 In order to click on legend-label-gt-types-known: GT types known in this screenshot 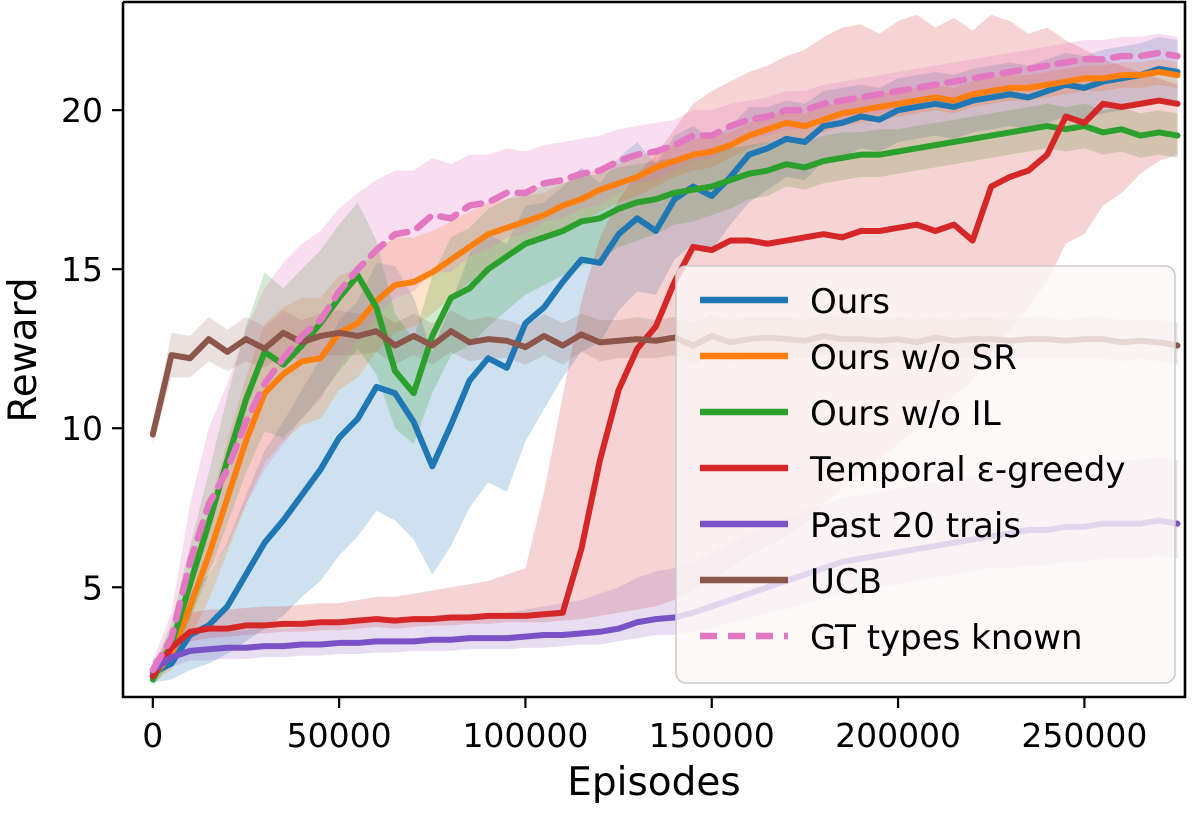, I will do `click(946, 638)`.